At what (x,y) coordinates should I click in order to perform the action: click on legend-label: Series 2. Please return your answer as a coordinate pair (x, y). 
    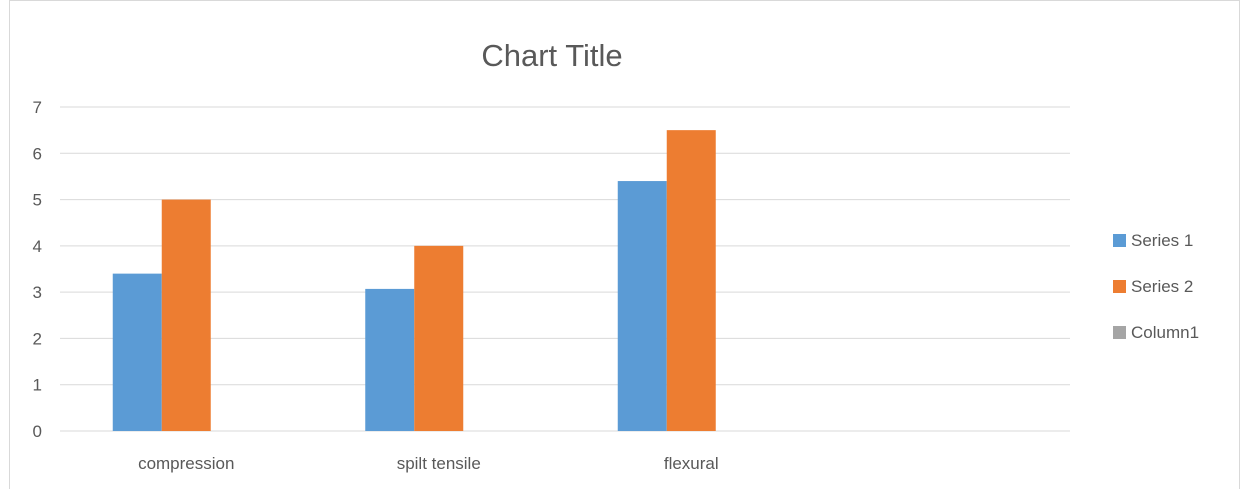
    Looking at the image, I should click on (1162, 286).